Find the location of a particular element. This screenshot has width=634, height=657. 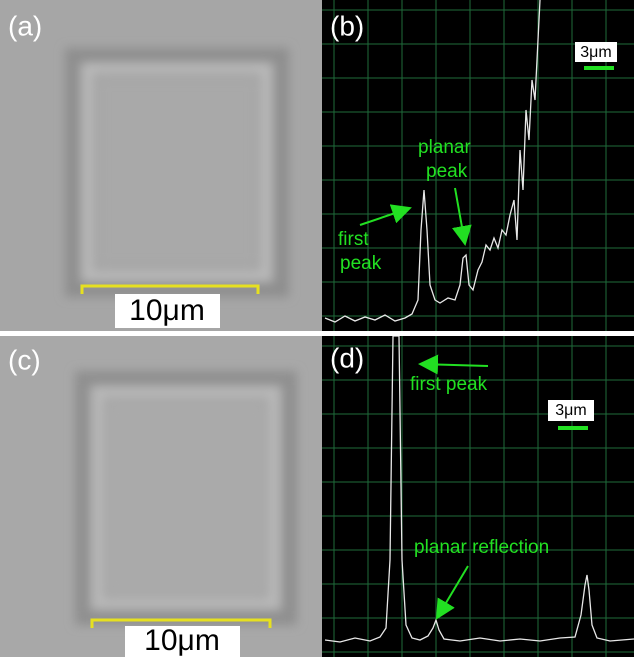

panel-label: (a) is located at coordinates (25, 25).